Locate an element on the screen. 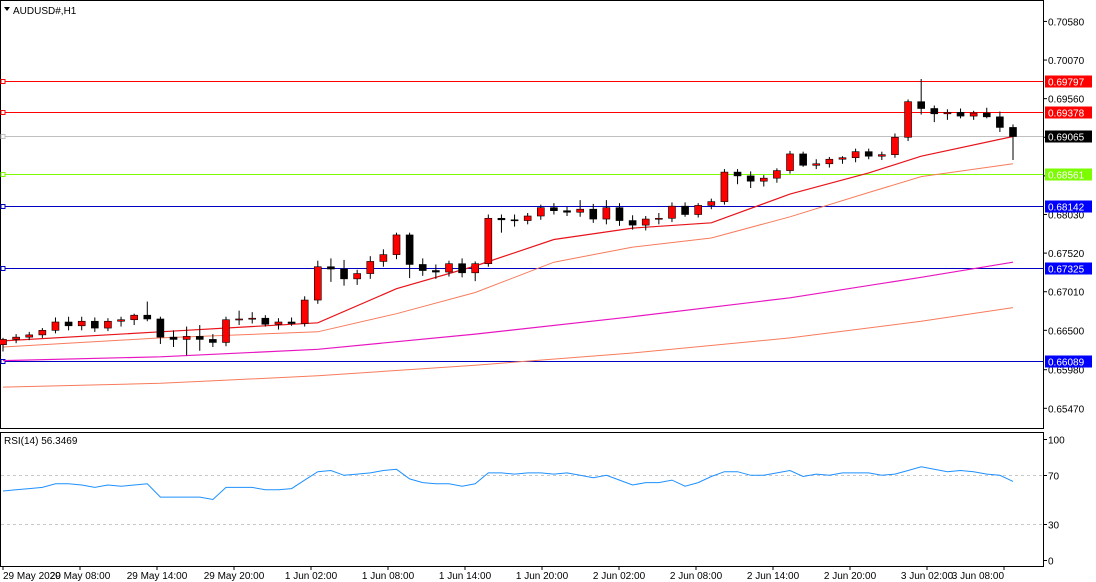 This screenshot has height=582, width=1096. time-tick-label: 29 May 14:00 is located at coordinates (157, 576).